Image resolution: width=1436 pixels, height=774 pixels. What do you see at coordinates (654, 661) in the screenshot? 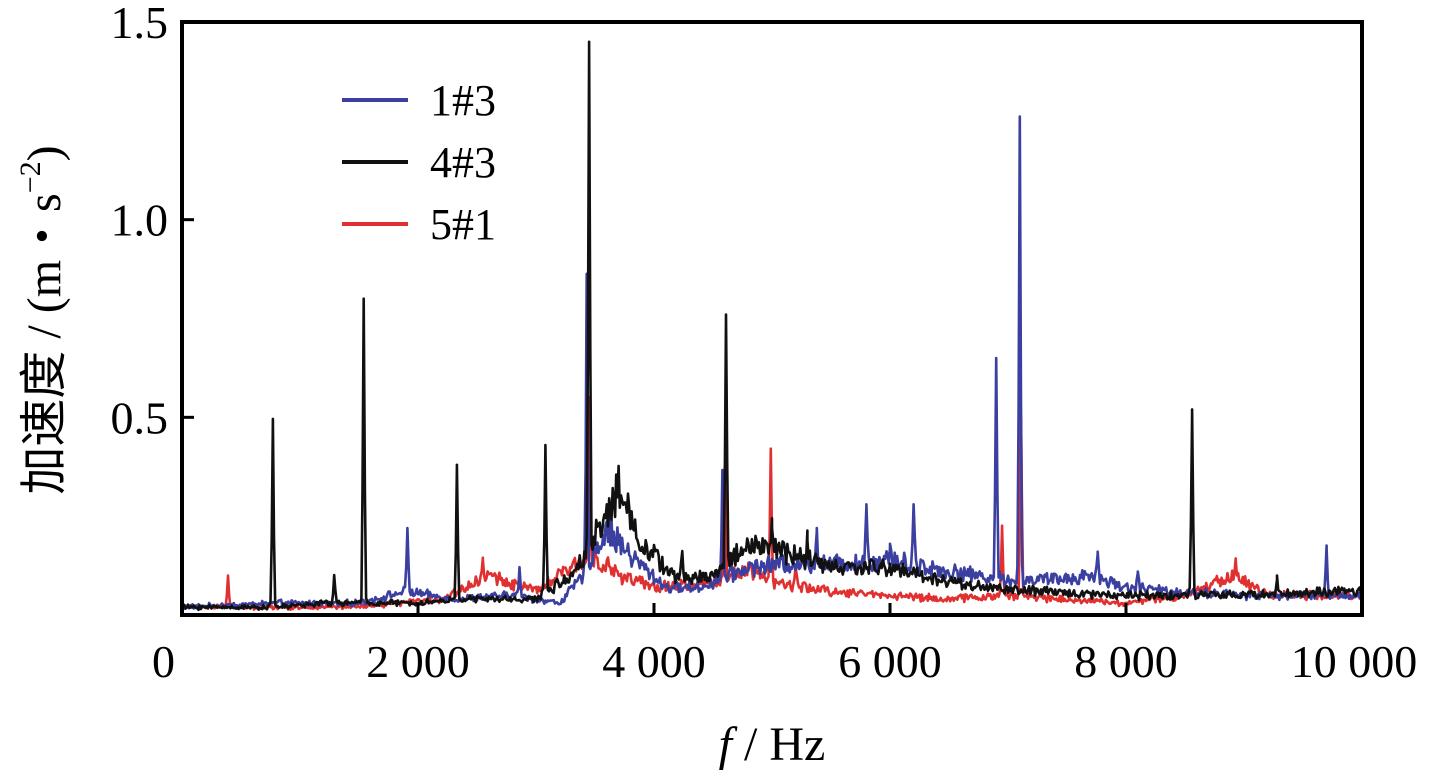
I see `x-tick-label: 4 000` at bounding box center [654, 661].